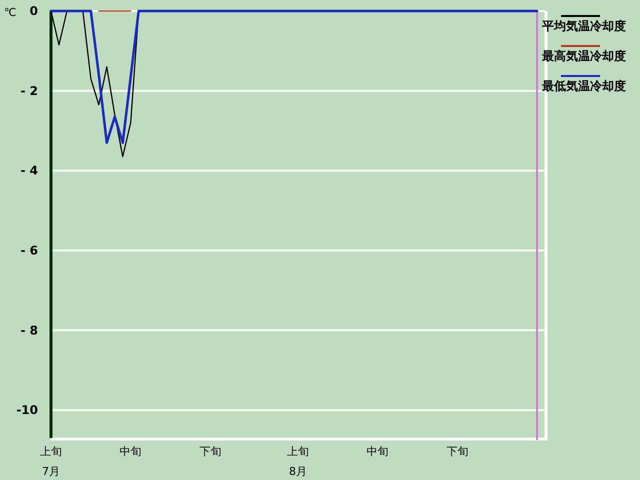 The height and width of the screenshot is (480, 640). I want to click on legend-label: 最低気温冷却度, so click(583, 86).